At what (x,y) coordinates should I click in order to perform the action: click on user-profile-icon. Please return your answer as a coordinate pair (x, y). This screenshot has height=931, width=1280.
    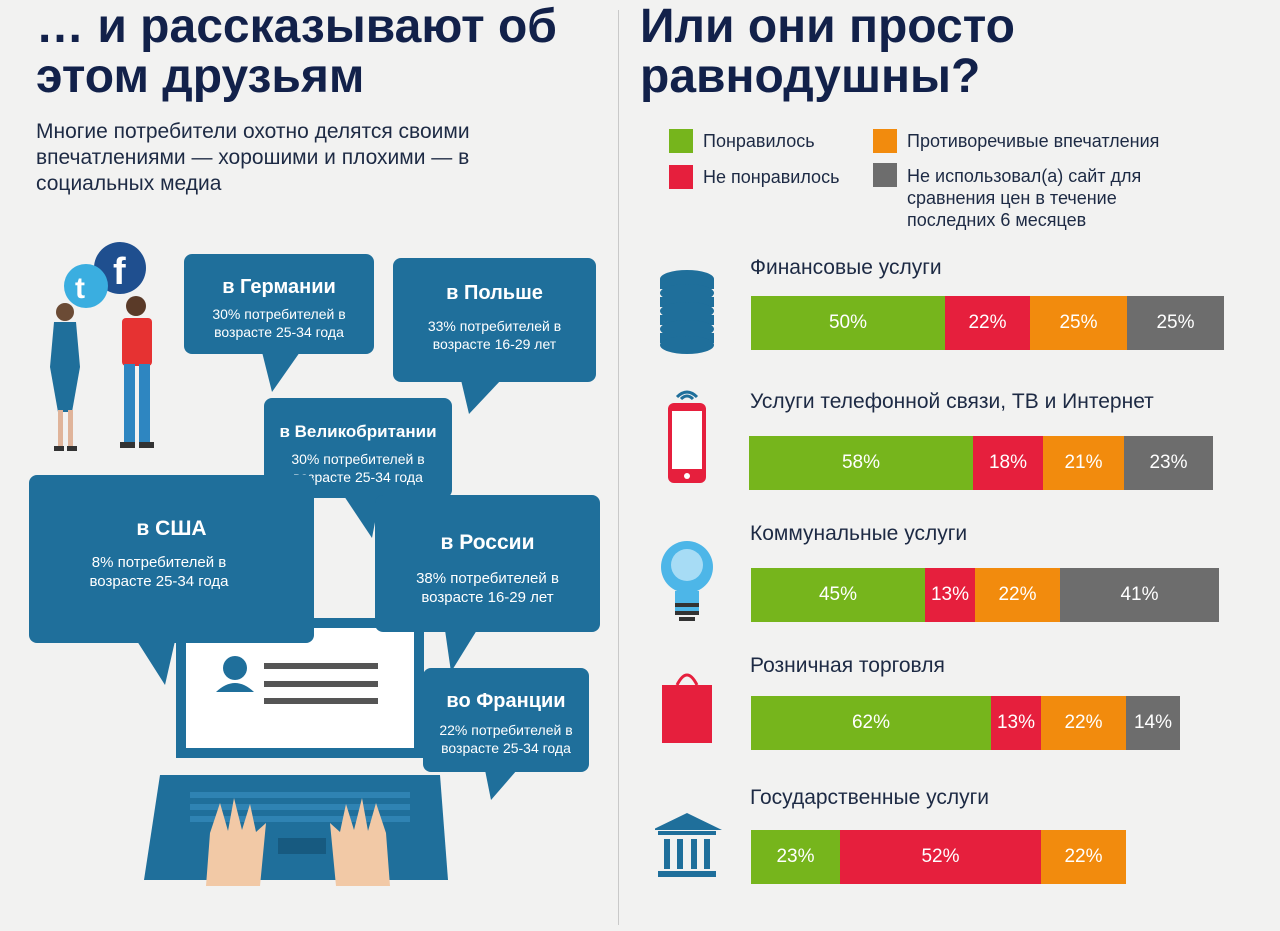
    Looking at the image, I should click on (235, 674).